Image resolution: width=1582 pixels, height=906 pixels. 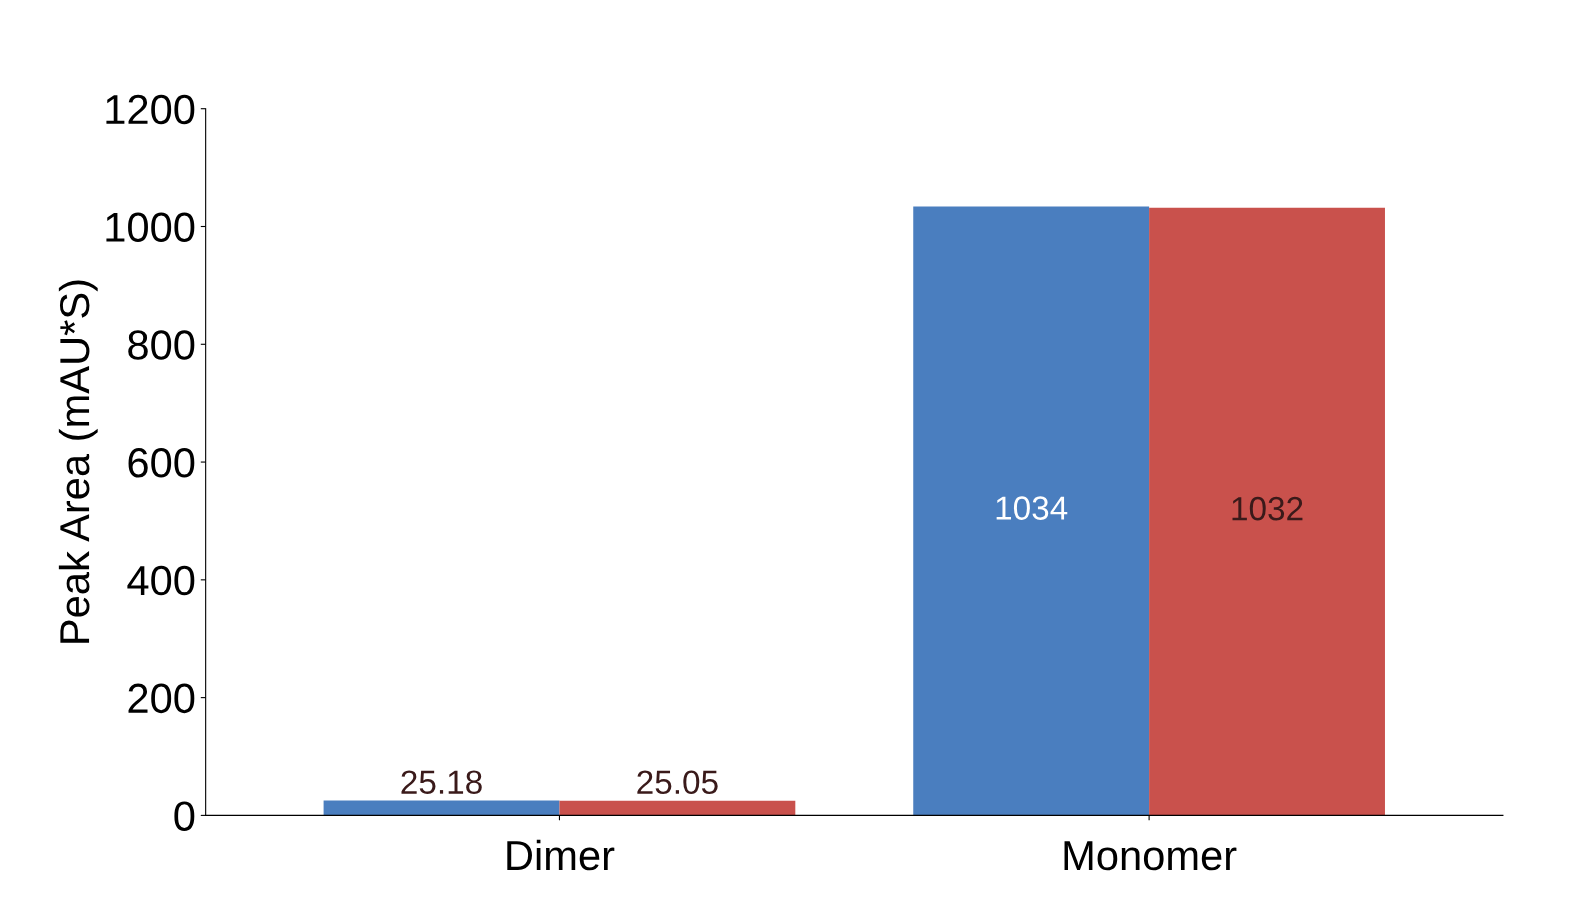 I want to click on y-tick-label: 400, so click(x=161, y=580).